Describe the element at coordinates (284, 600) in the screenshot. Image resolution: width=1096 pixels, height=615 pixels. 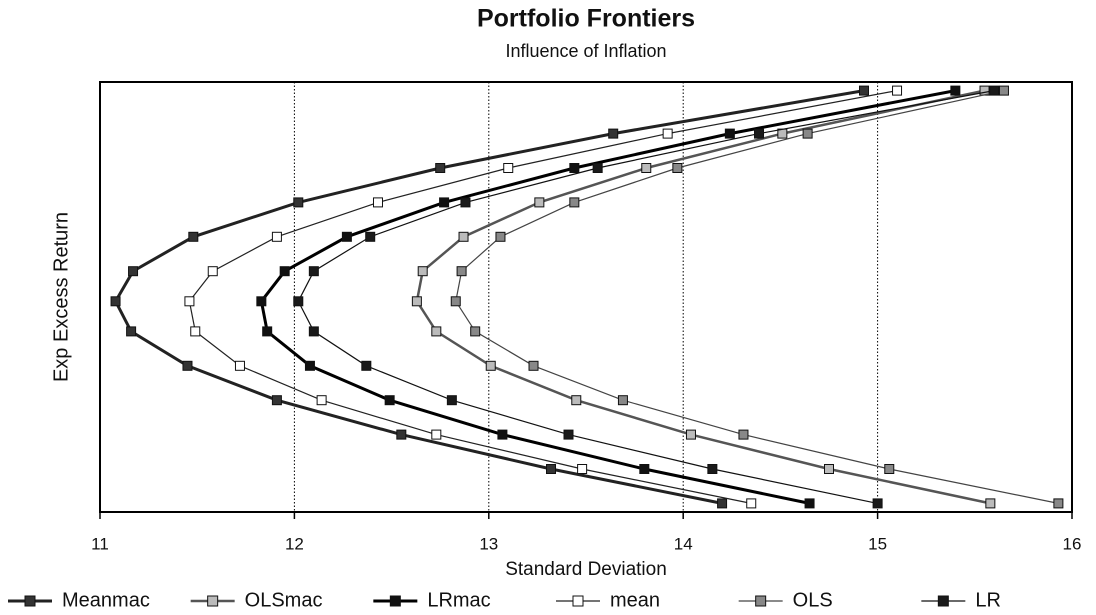
I see `legend-label: OLSmac` at that location.